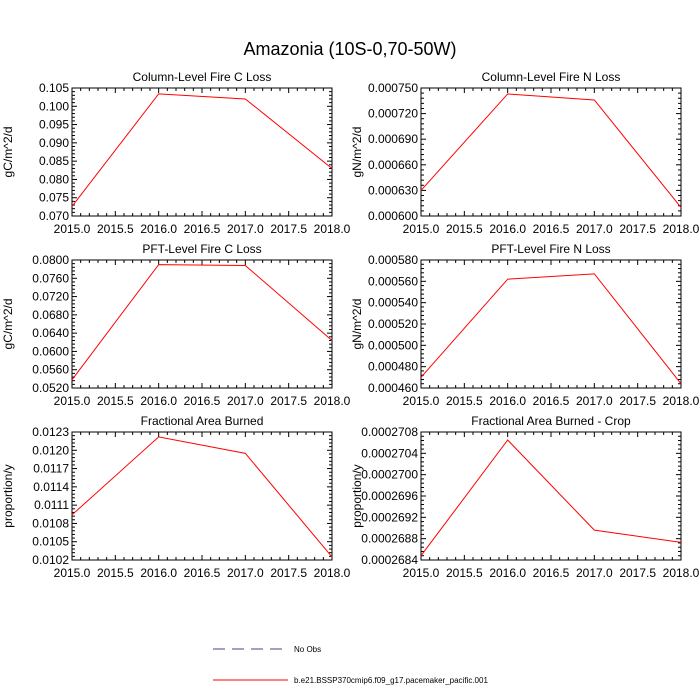 Image resolution: width=700 pixels, height=700 pixels. I want to click on y-tick-label: 0.0108, so click(50, 523).